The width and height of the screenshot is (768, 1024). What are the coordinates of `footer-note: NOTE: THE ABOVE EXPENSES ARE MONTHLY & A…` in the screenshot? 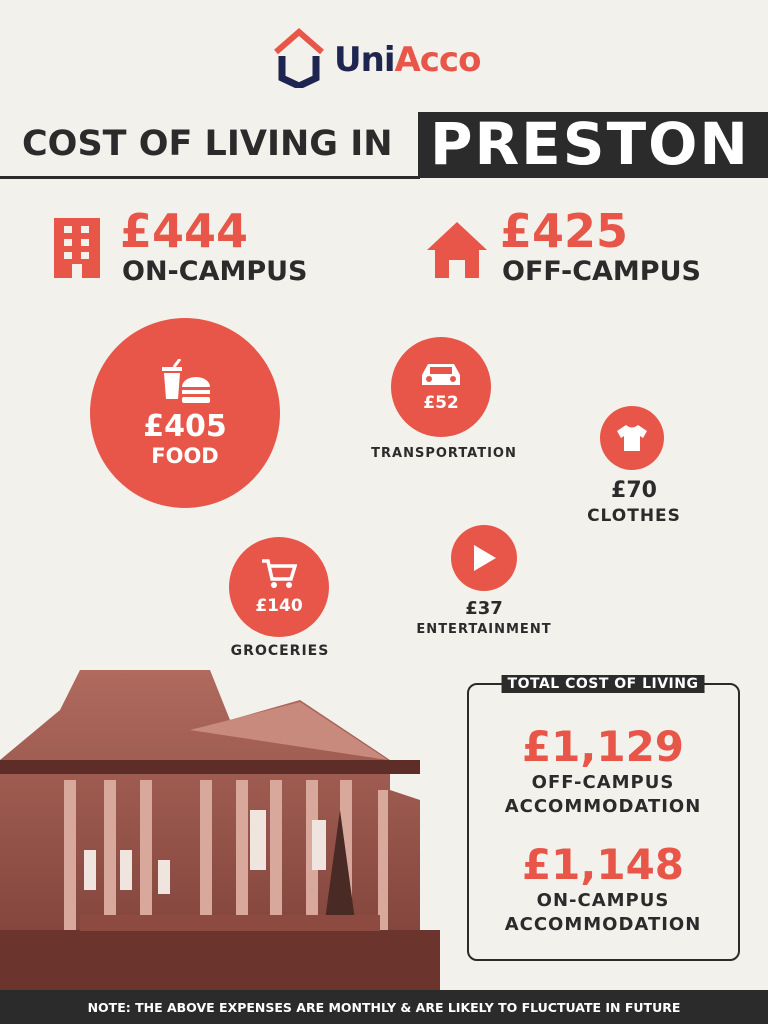 It's located at (384, 1007).